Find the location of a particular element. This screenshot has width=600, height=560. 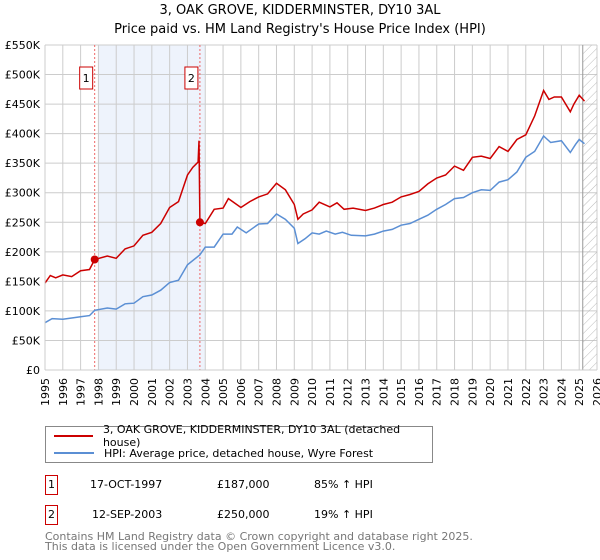

transaction-row: 1 17-OCT-1997 £187,000 85% ↑ HPI is located at coordinates (295, 486).